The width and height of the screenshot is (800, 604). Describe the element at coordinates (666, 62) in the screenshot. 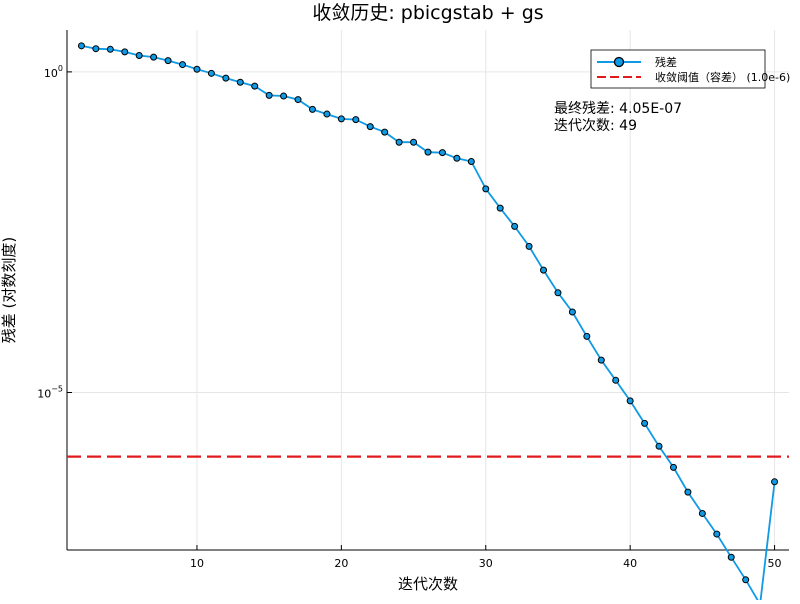

I see `legend-label-residual: 残差` at that location.